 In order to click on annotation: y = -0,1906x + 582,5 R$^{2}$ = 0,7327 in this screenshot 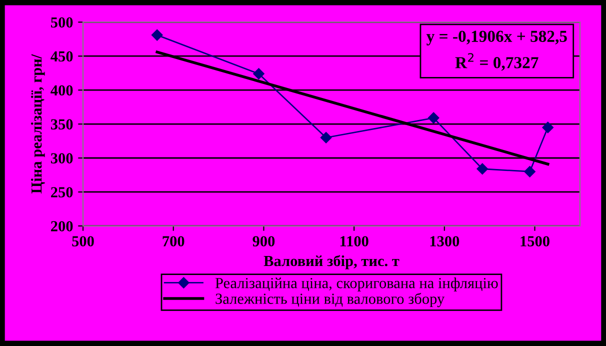, I will do `click(496, 50)`.